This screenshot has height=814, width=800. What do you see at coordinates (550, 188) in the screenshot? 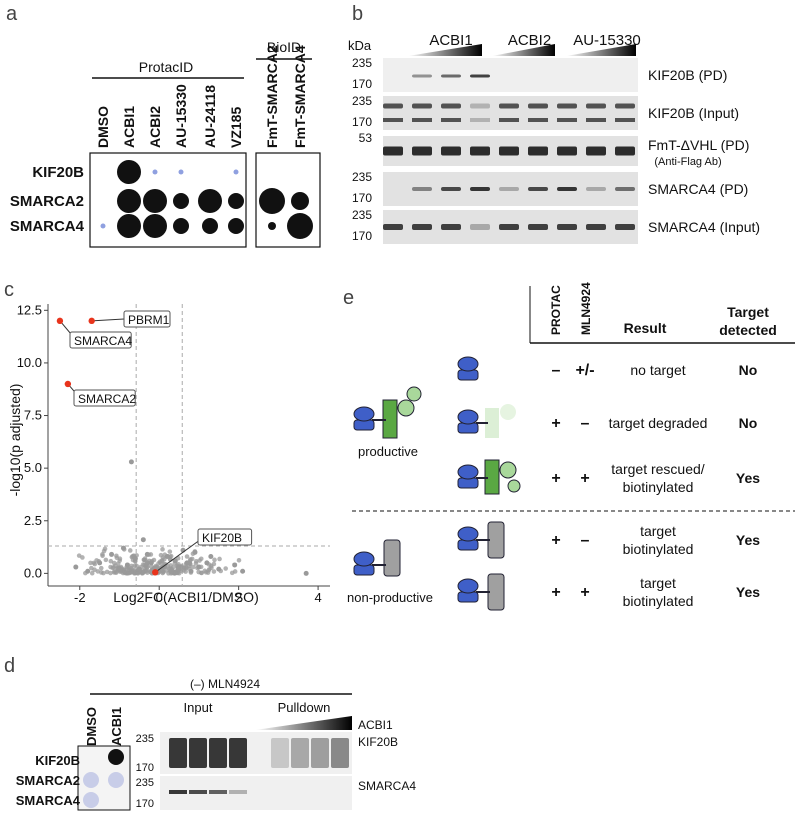
I see `blot-3: 235 170 SMARCA4 (PD)` at bounding box center [550, 188].